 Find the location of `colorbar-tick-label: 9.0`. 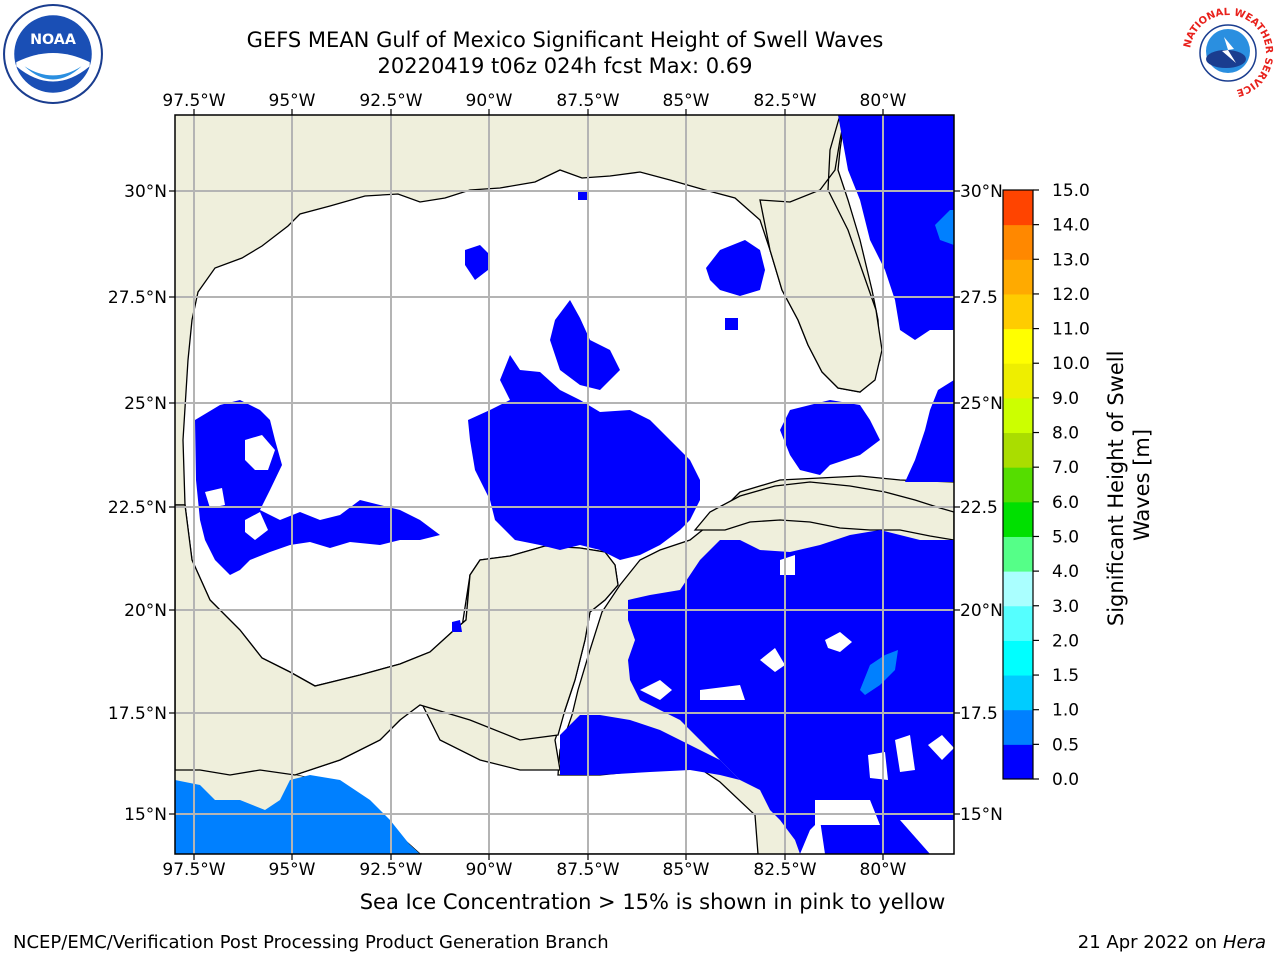

colorbar-tick-label: 9.0 is located at coordinates (1065, 399).